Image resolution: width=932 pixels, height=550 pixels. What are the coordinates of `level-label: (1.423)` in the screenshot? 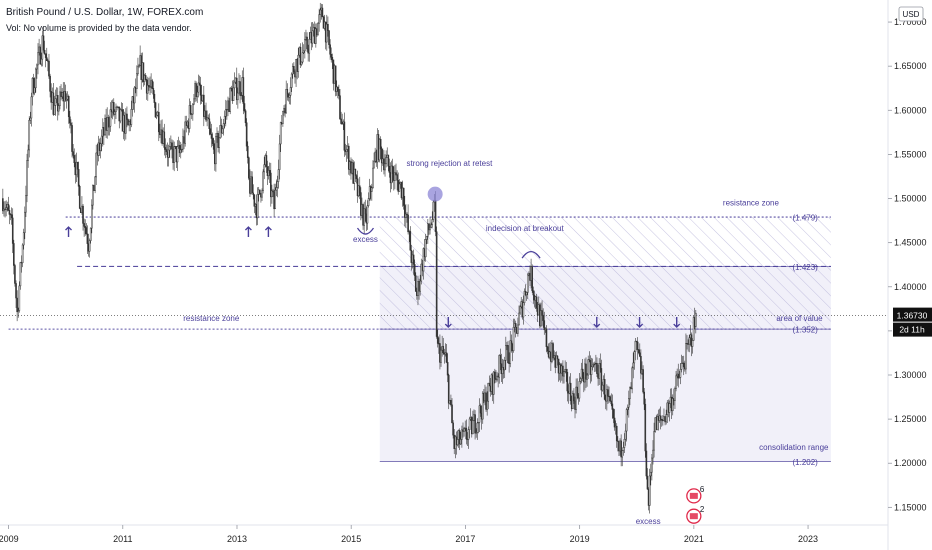 It's located at (806, 267).